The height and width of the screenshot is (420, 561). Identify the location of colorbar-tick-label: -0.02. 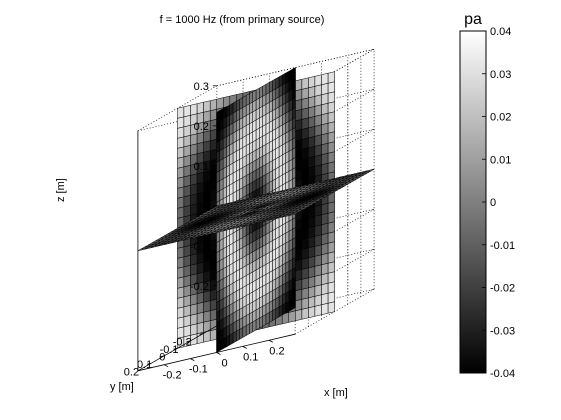
(502, 289).